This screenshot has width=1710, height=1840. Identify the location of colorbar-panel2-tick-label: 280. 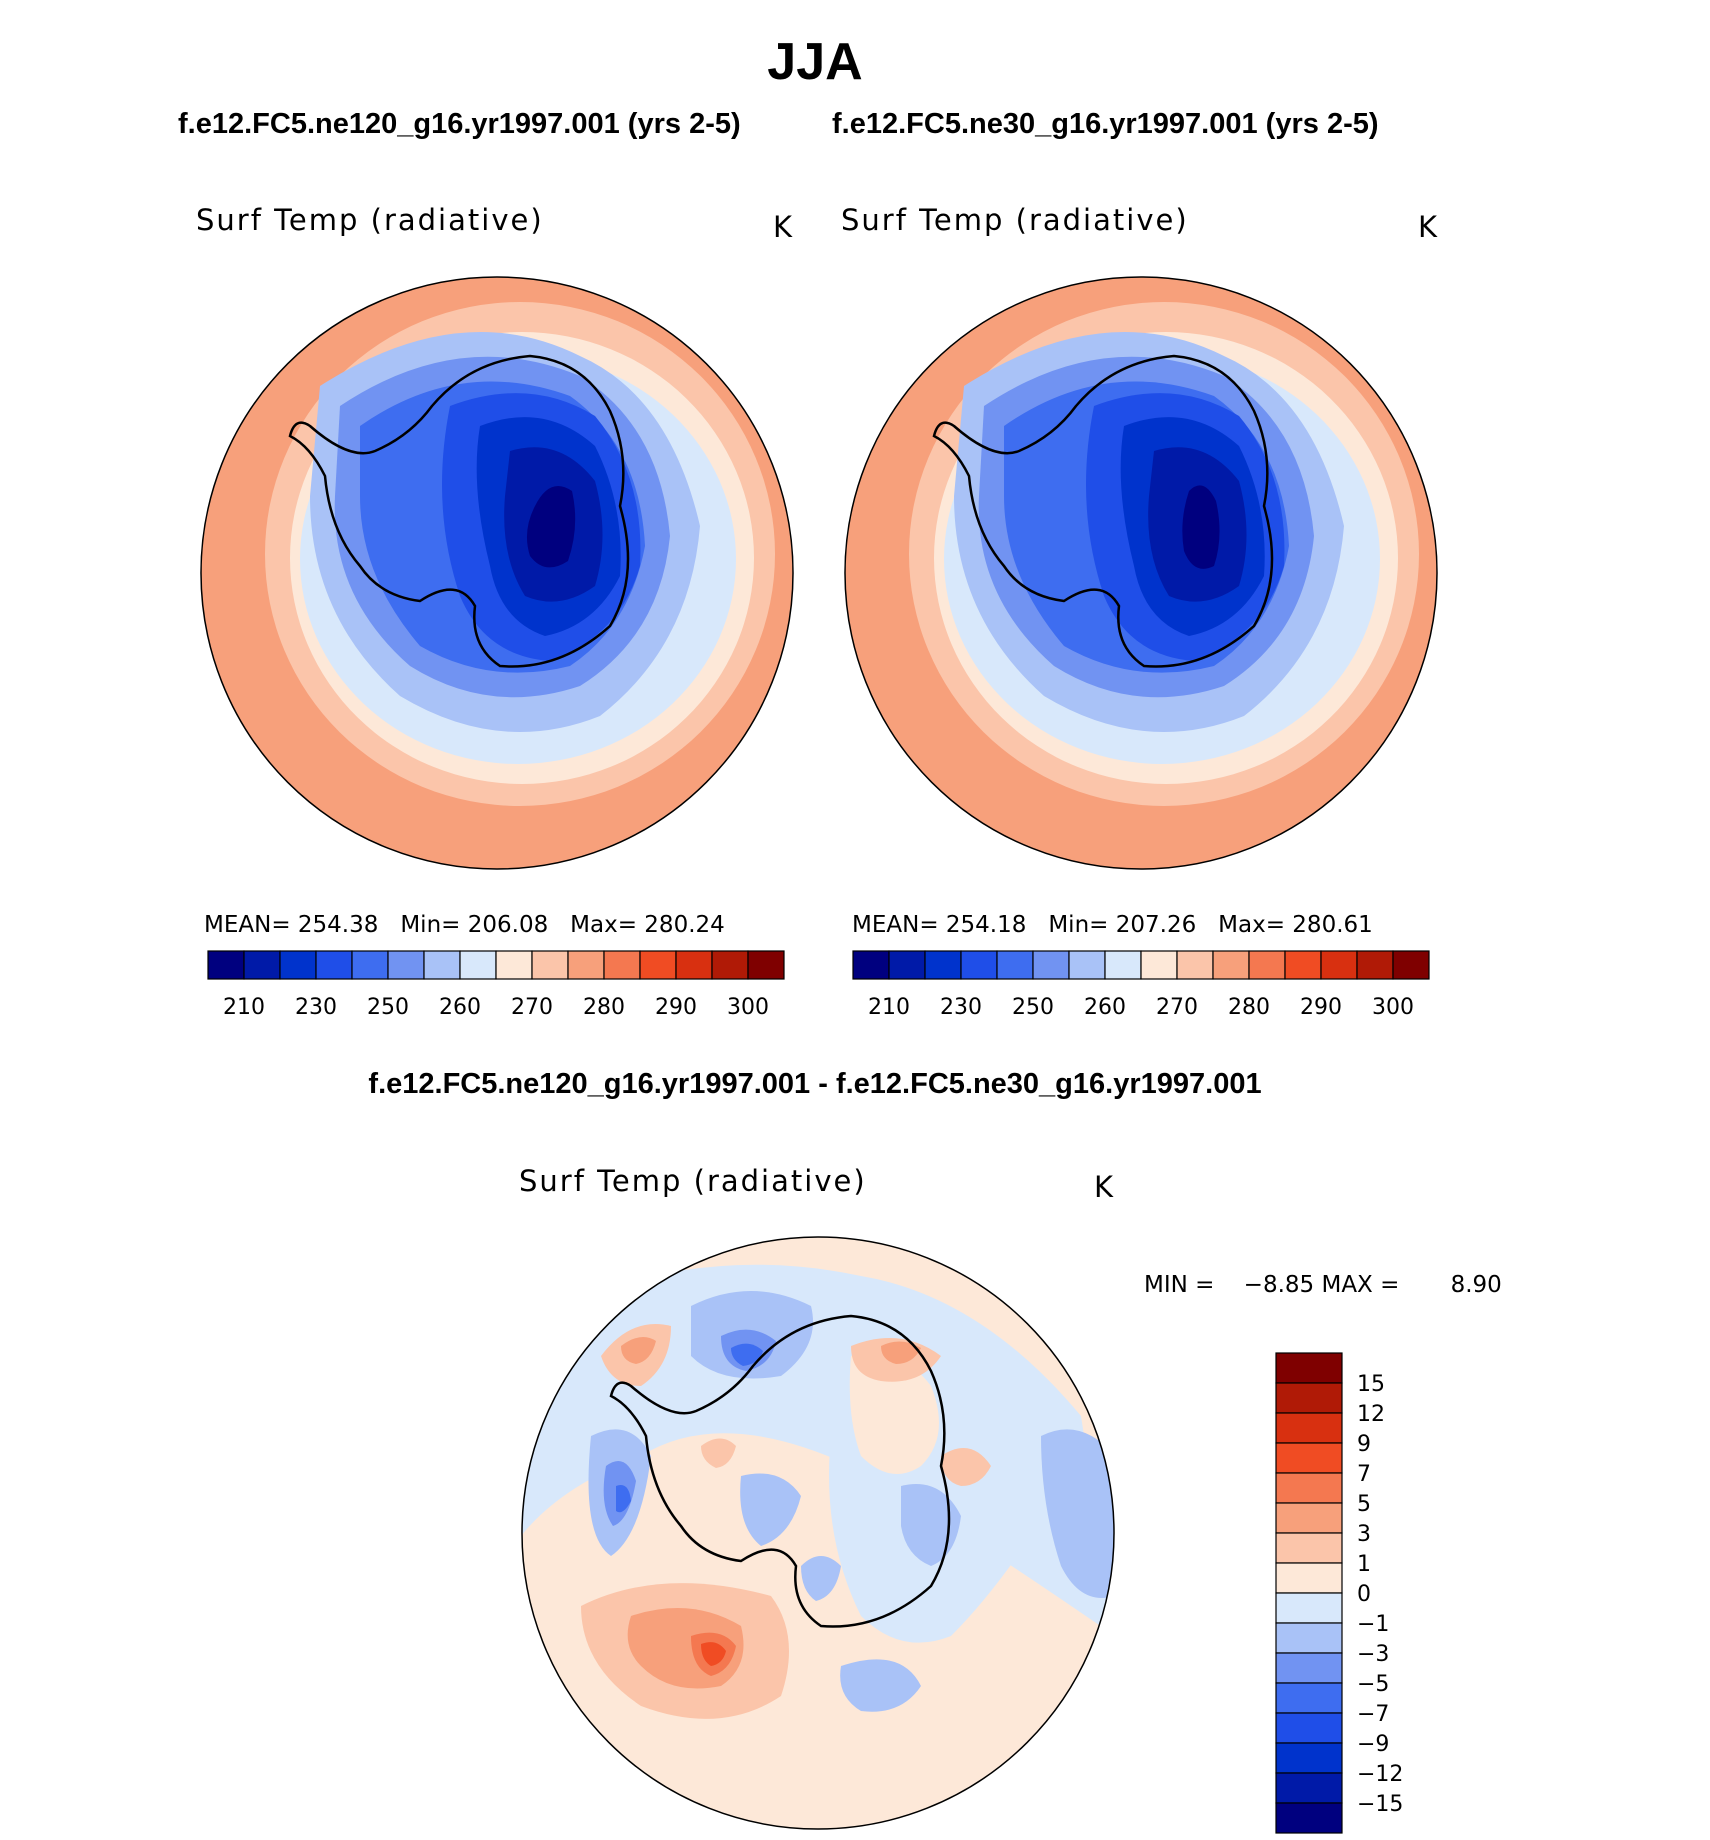
(1249, 1007).